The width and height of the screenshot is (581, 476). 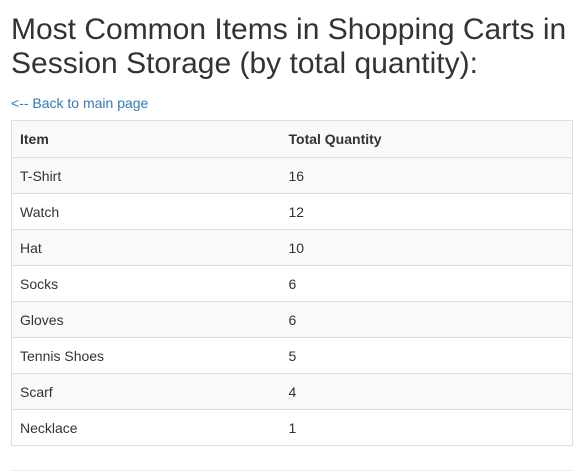 What do you see at coordinates (427, 428) in the screenshot?
I see `item-quantity: 1` at bounding box center [427, 428].